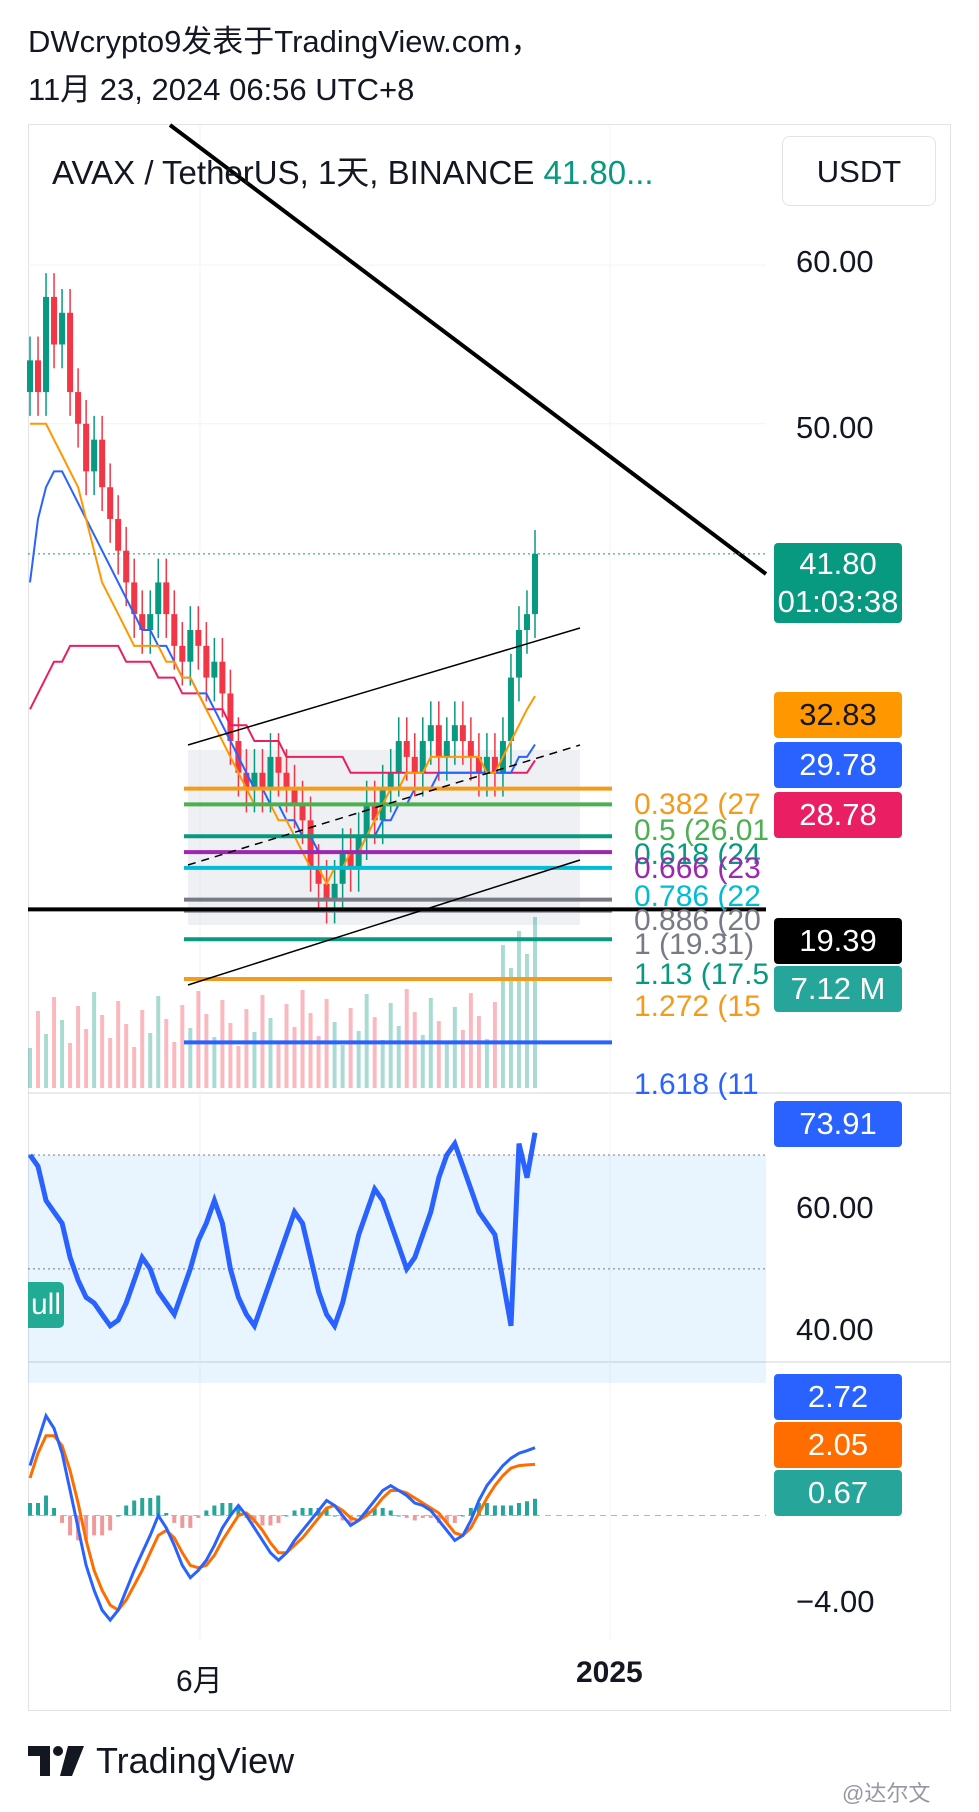 The image size is (979, 1812). I want to click on ma-pink-tag: 28.78, so click(838, 815).